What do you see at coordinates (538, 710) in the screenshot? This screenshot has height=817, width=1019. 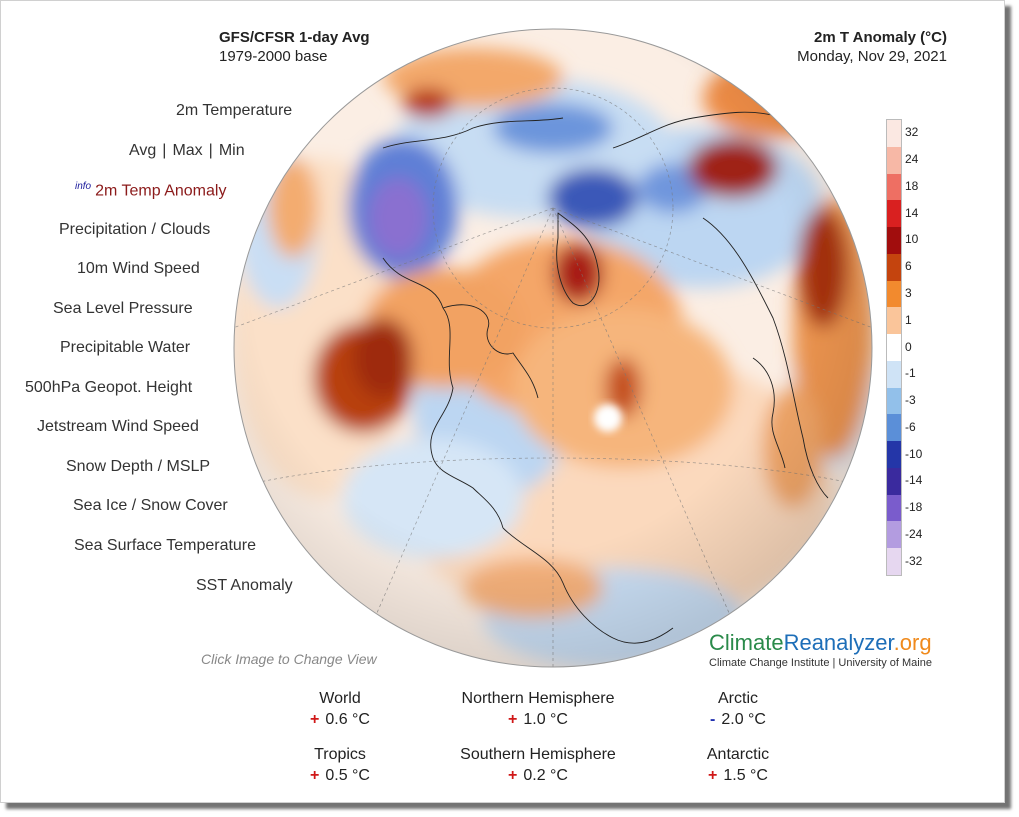 I see `stat-northern-hemisphere: Northern Hemisphere +1.0 °C` at bounding box center [538, 710].